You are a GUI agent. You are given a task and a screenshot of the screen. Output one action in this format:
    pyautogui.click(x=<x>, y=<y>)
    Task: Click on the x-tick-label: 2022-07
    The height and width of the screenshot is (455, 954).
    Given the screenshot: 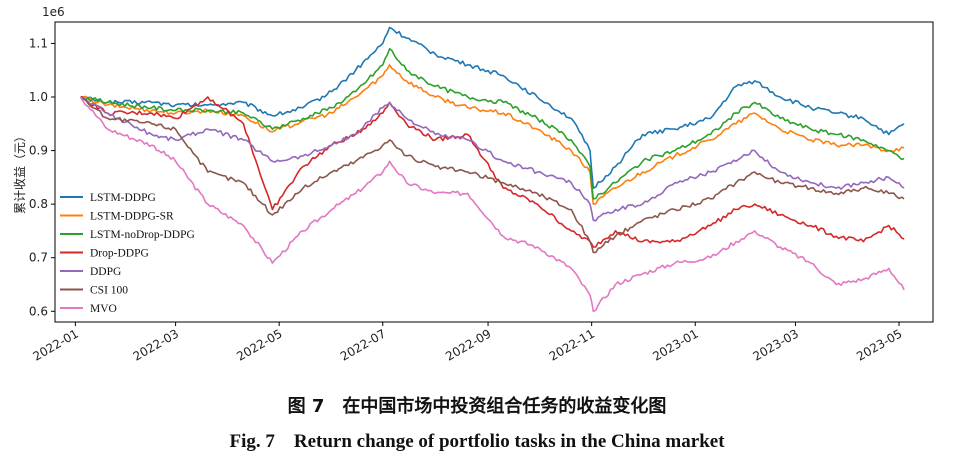 What is the action you would take?
    pyautogui.click(x=363, y=344)
    